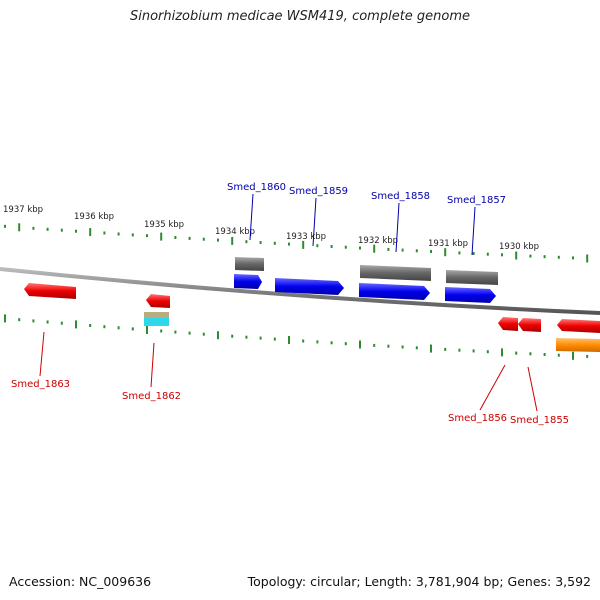 This screenshot has height=600, width=600. Describe the element at coordinates (539, 420) in the screenshot. I see `gene-label-smed-1855: Smed_1855` at that location.